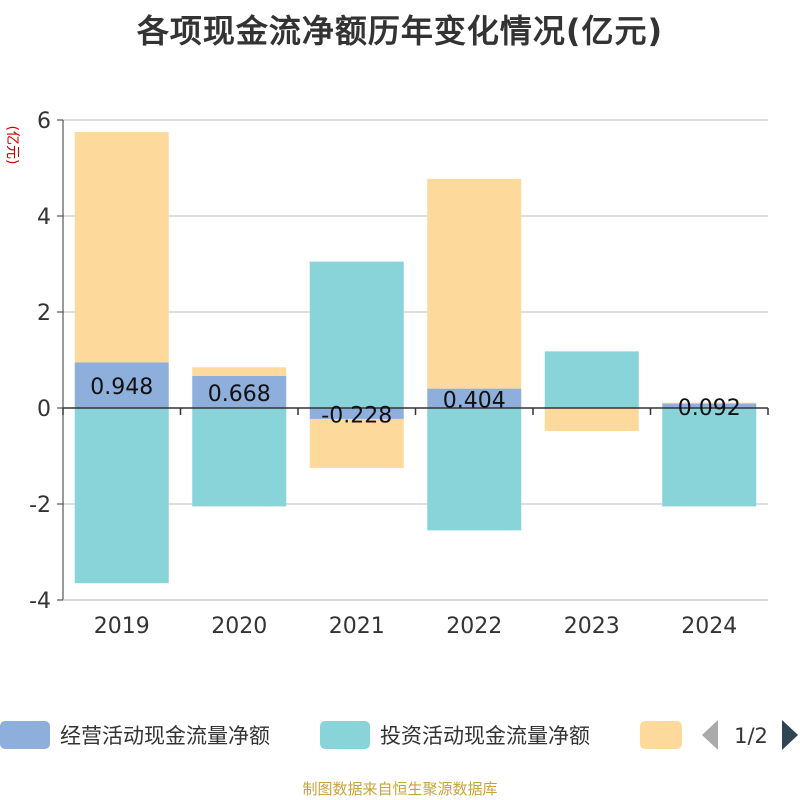 The image size is (800, 800). What do you see at coordinates (710, 735) in the screenshot?
I see `legend-prev-icon` at bounding box center [710, 735].